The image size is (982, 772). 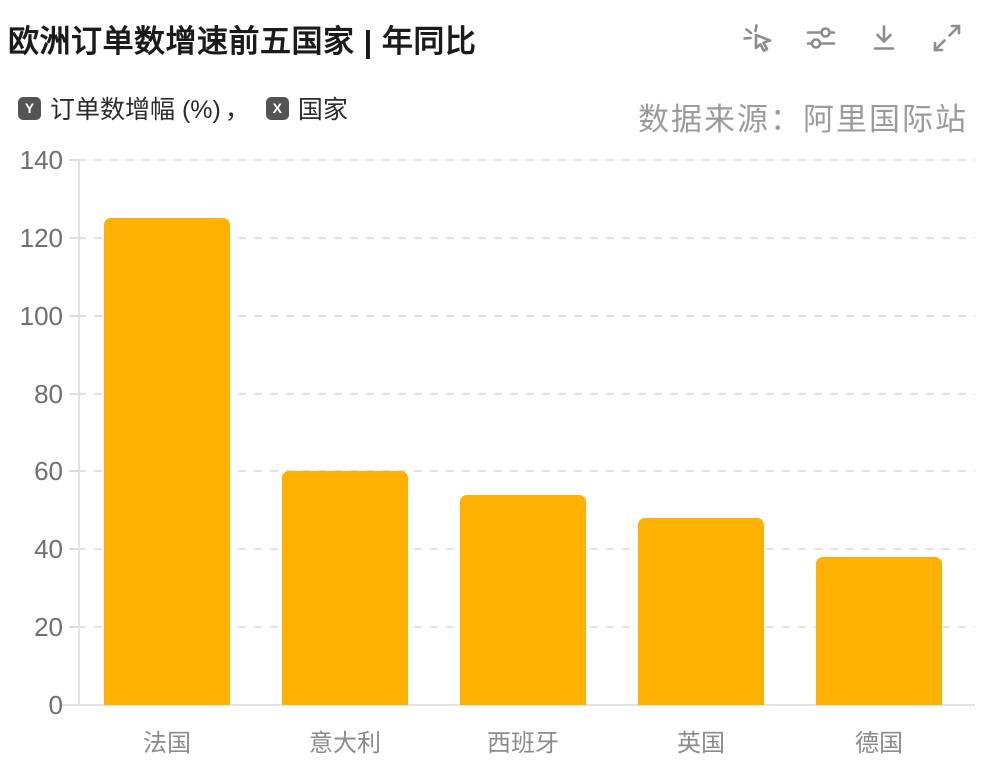 What do you see at coordinates (701, 611) in the screenshot?
I see `bar-英国` at bounding box center [701, 611].